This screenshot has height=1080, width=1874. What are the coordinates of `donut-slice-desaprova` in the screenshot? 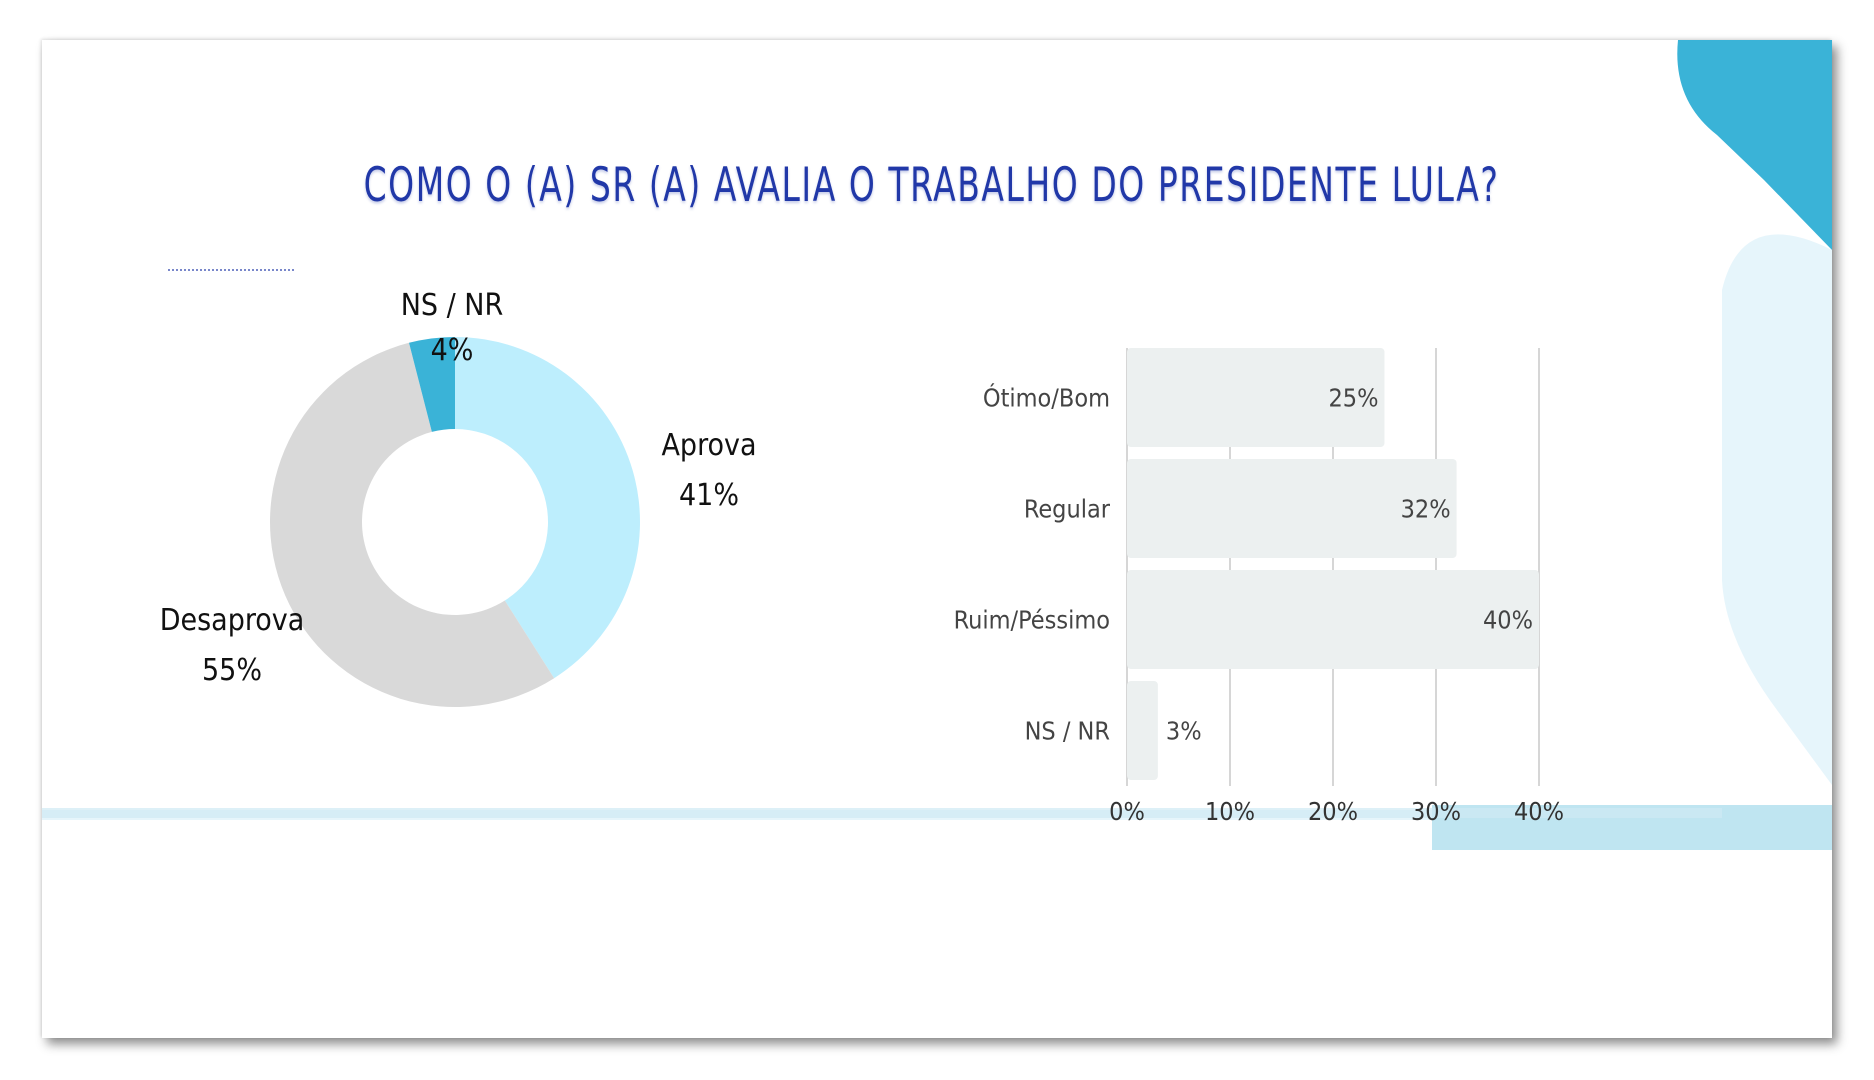 It's located at (412, 524).